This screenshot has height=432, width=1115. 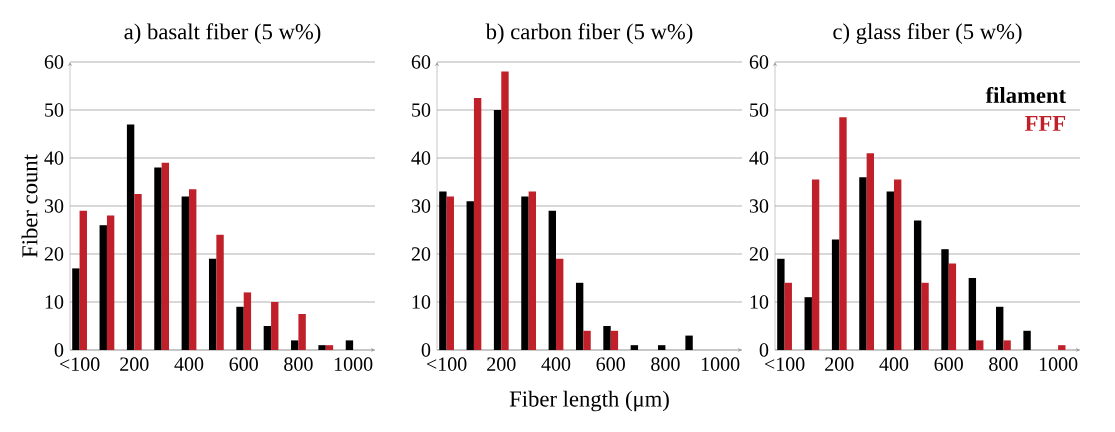 I want to click on text: filament, so click(x=1026, y=95).